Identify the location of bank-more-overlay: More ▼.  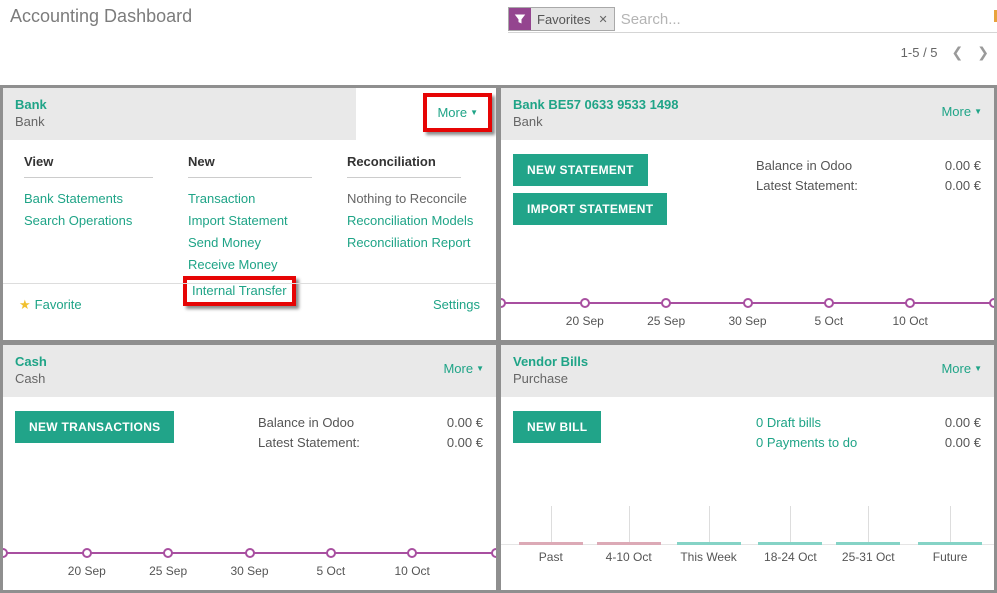
(426, 114).